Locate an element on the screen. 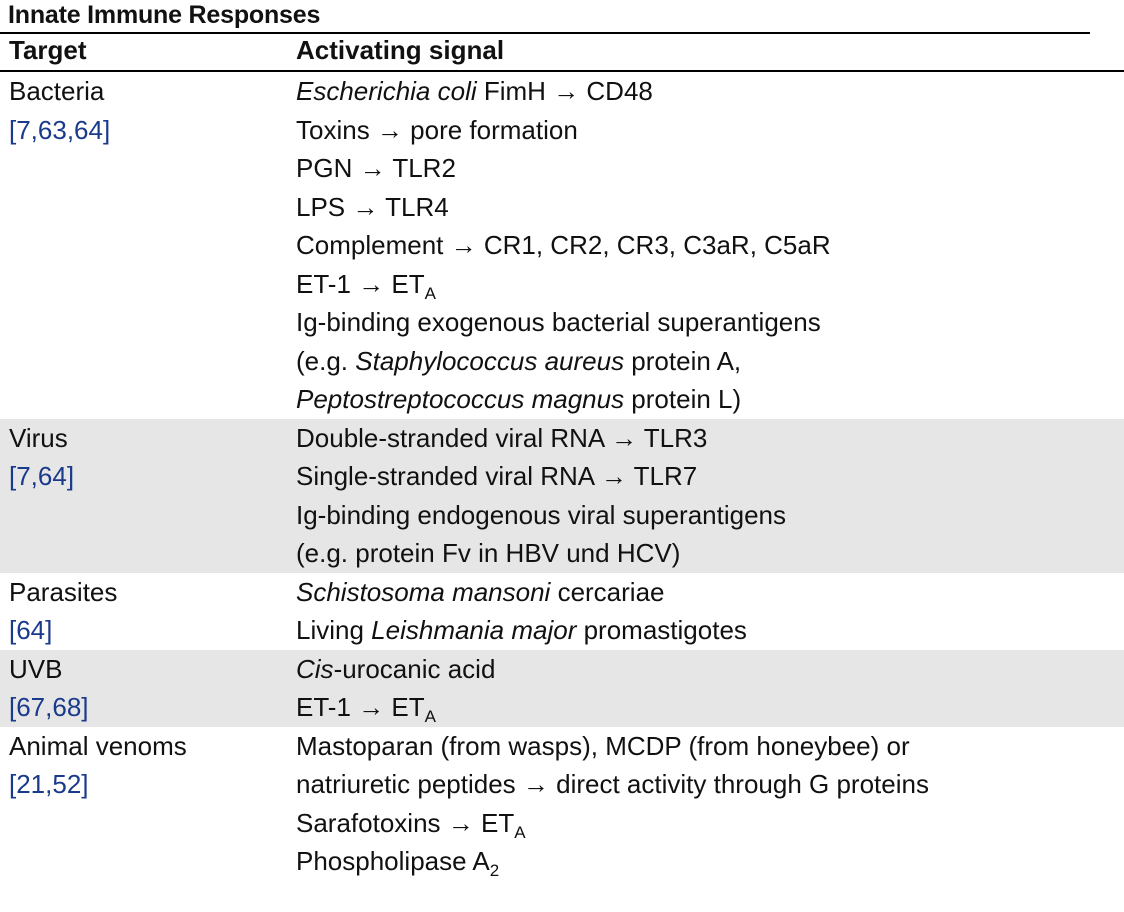  signal-line: Cis-urocanic acid is located at coordinates (395, 669).